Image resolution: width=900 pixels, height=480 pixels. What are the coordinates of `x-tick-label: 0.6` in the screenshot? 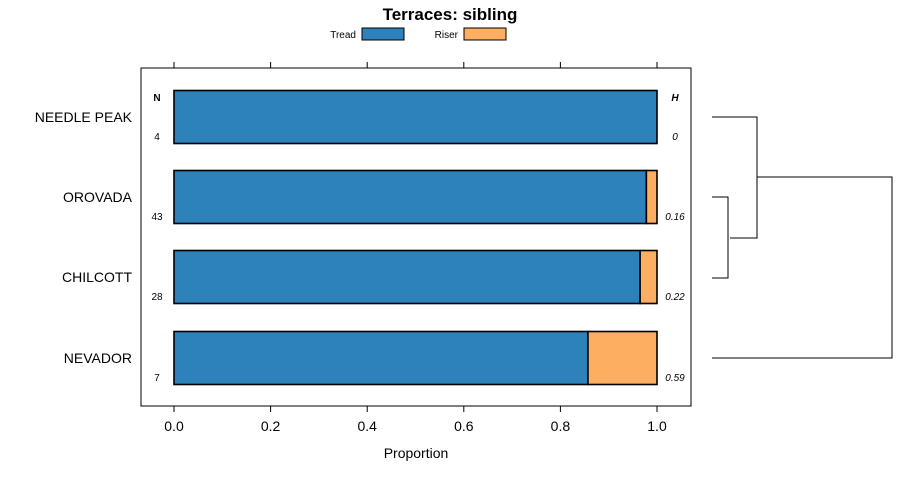 It's located at (464, 426).